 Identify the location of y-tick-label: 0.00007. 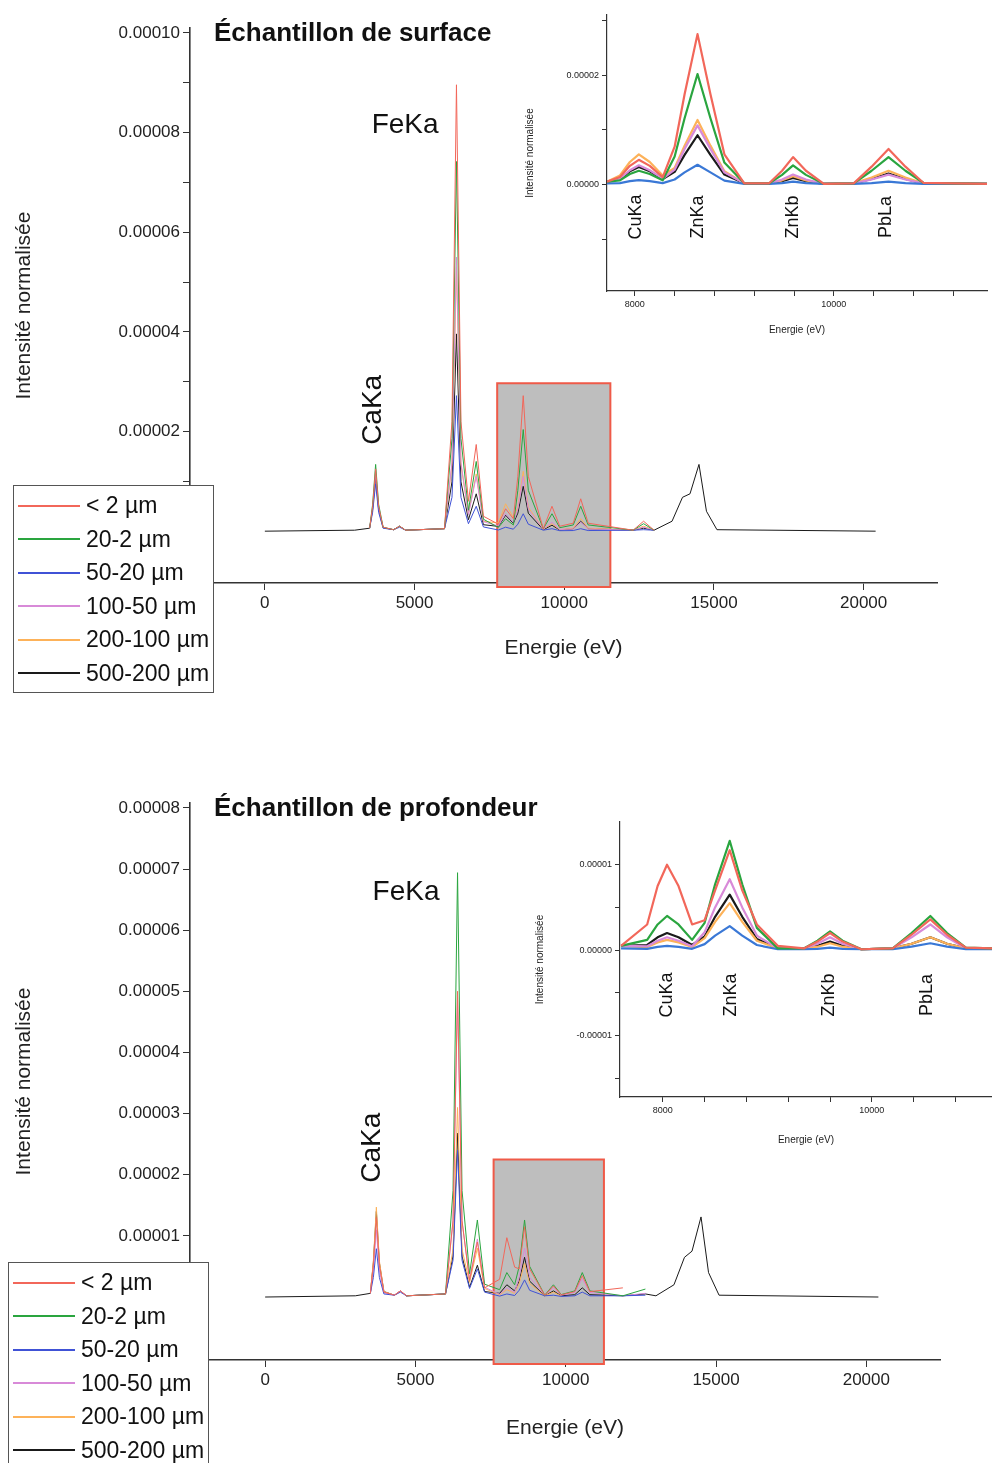
(149, 868).